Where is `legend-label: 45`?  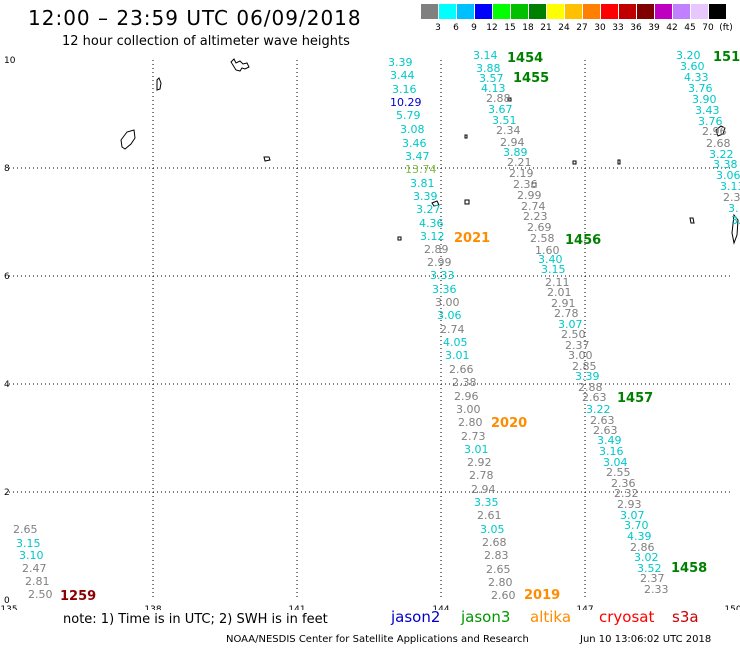
legend-label: 45 is located at coordinates (690, 28).